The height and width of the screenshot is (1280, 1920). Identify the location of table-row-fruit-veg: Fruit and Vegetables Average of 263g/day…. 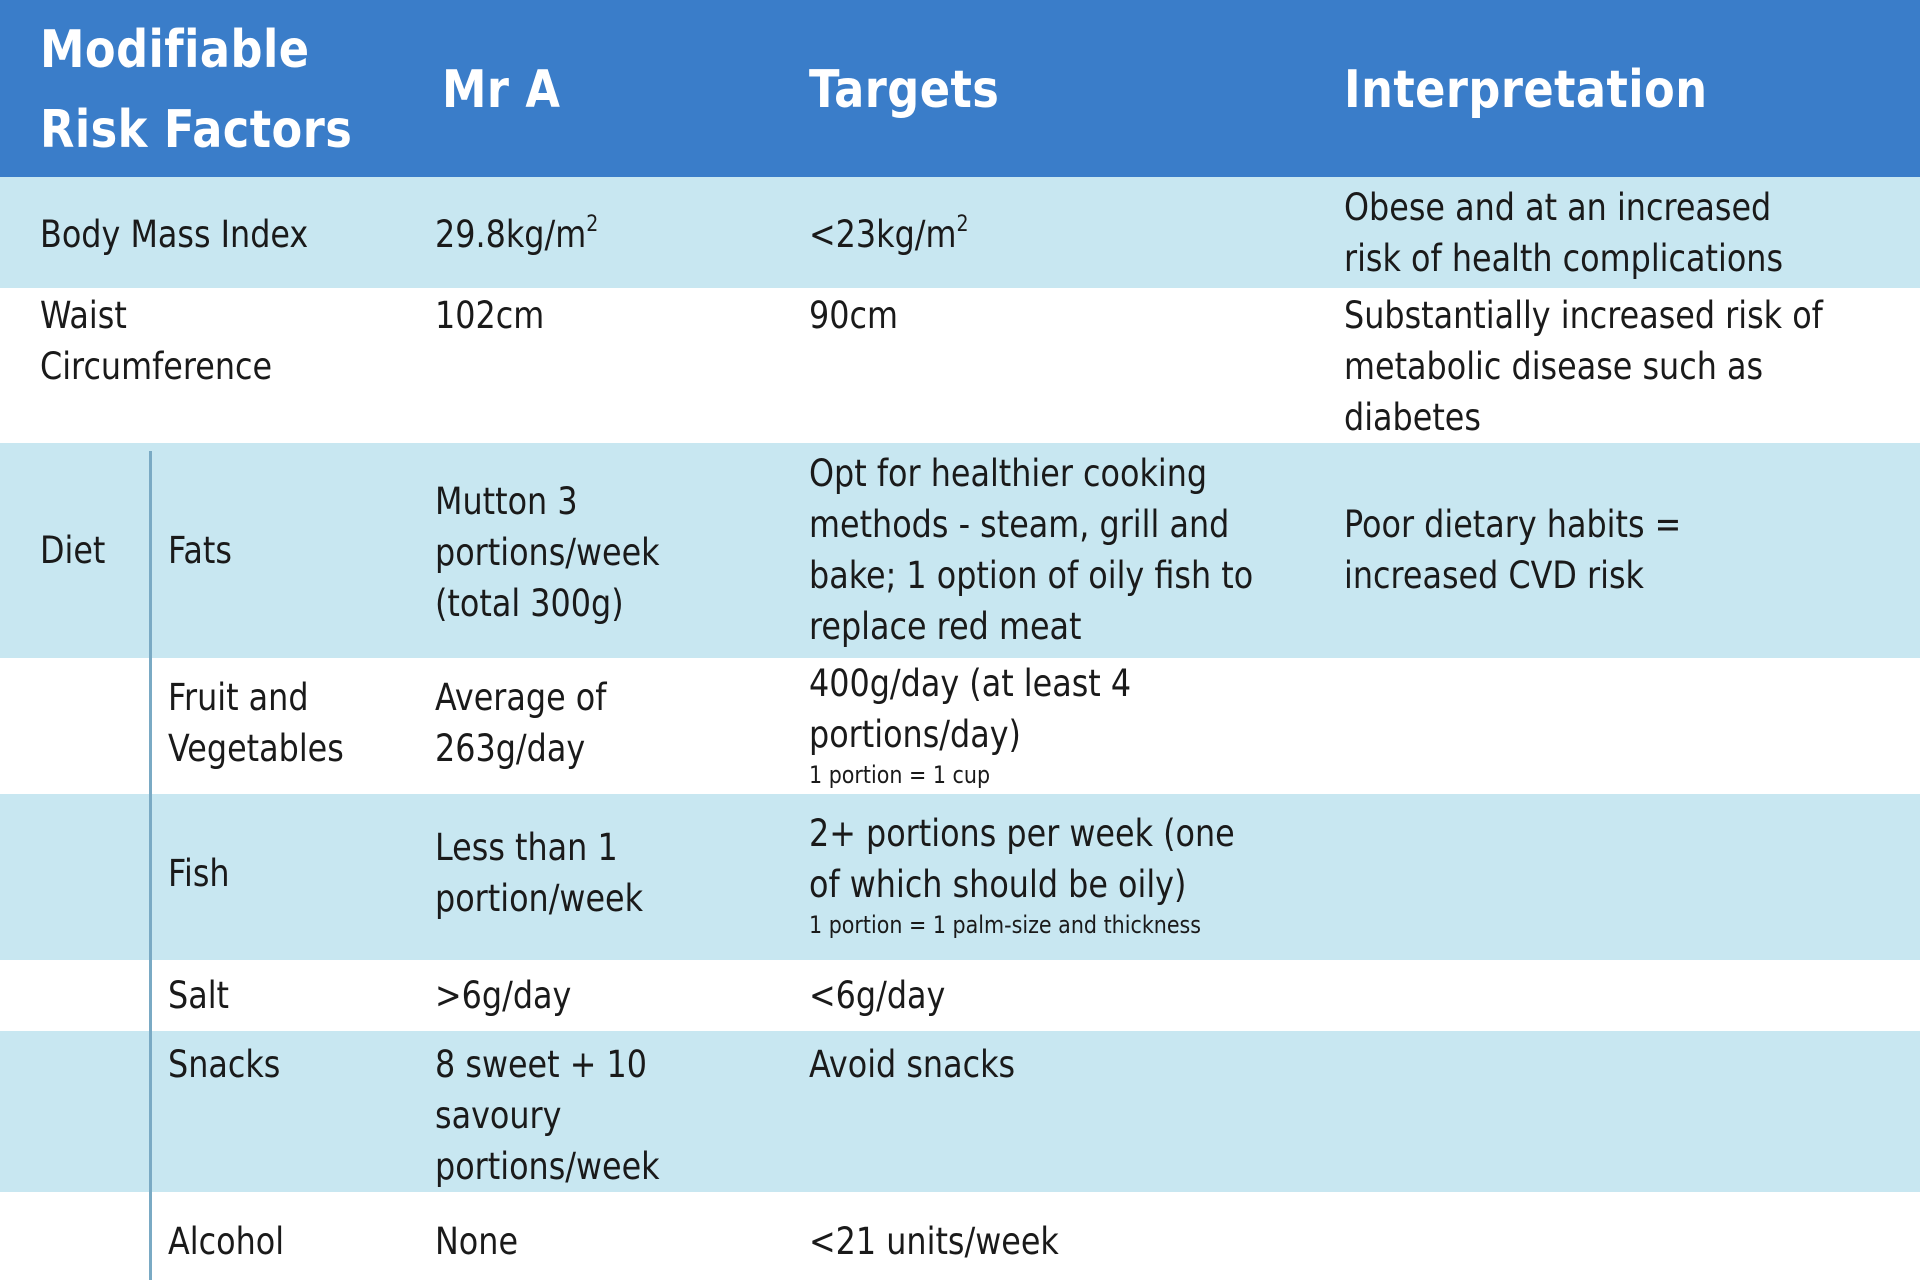
(960, 726).